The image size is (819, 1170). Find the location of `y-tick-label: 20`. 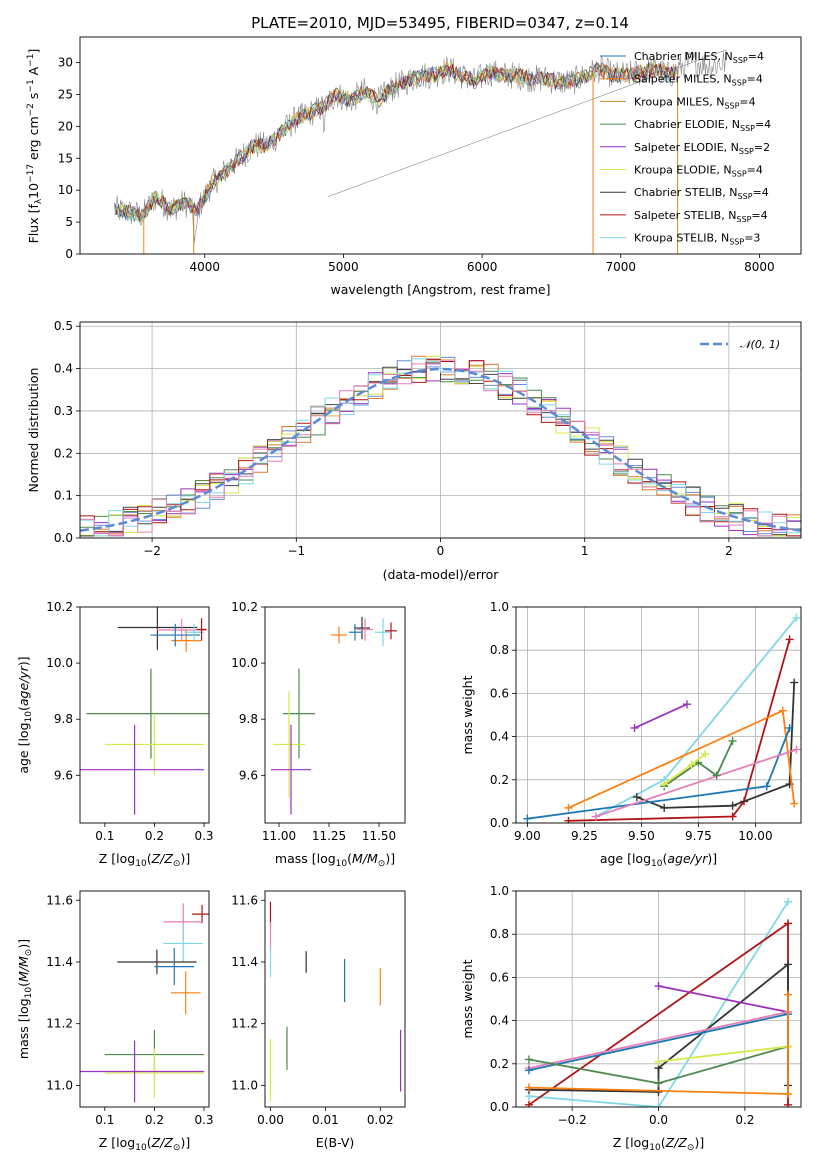

y-tick-label: 20 is located at coordinates (65, 126).